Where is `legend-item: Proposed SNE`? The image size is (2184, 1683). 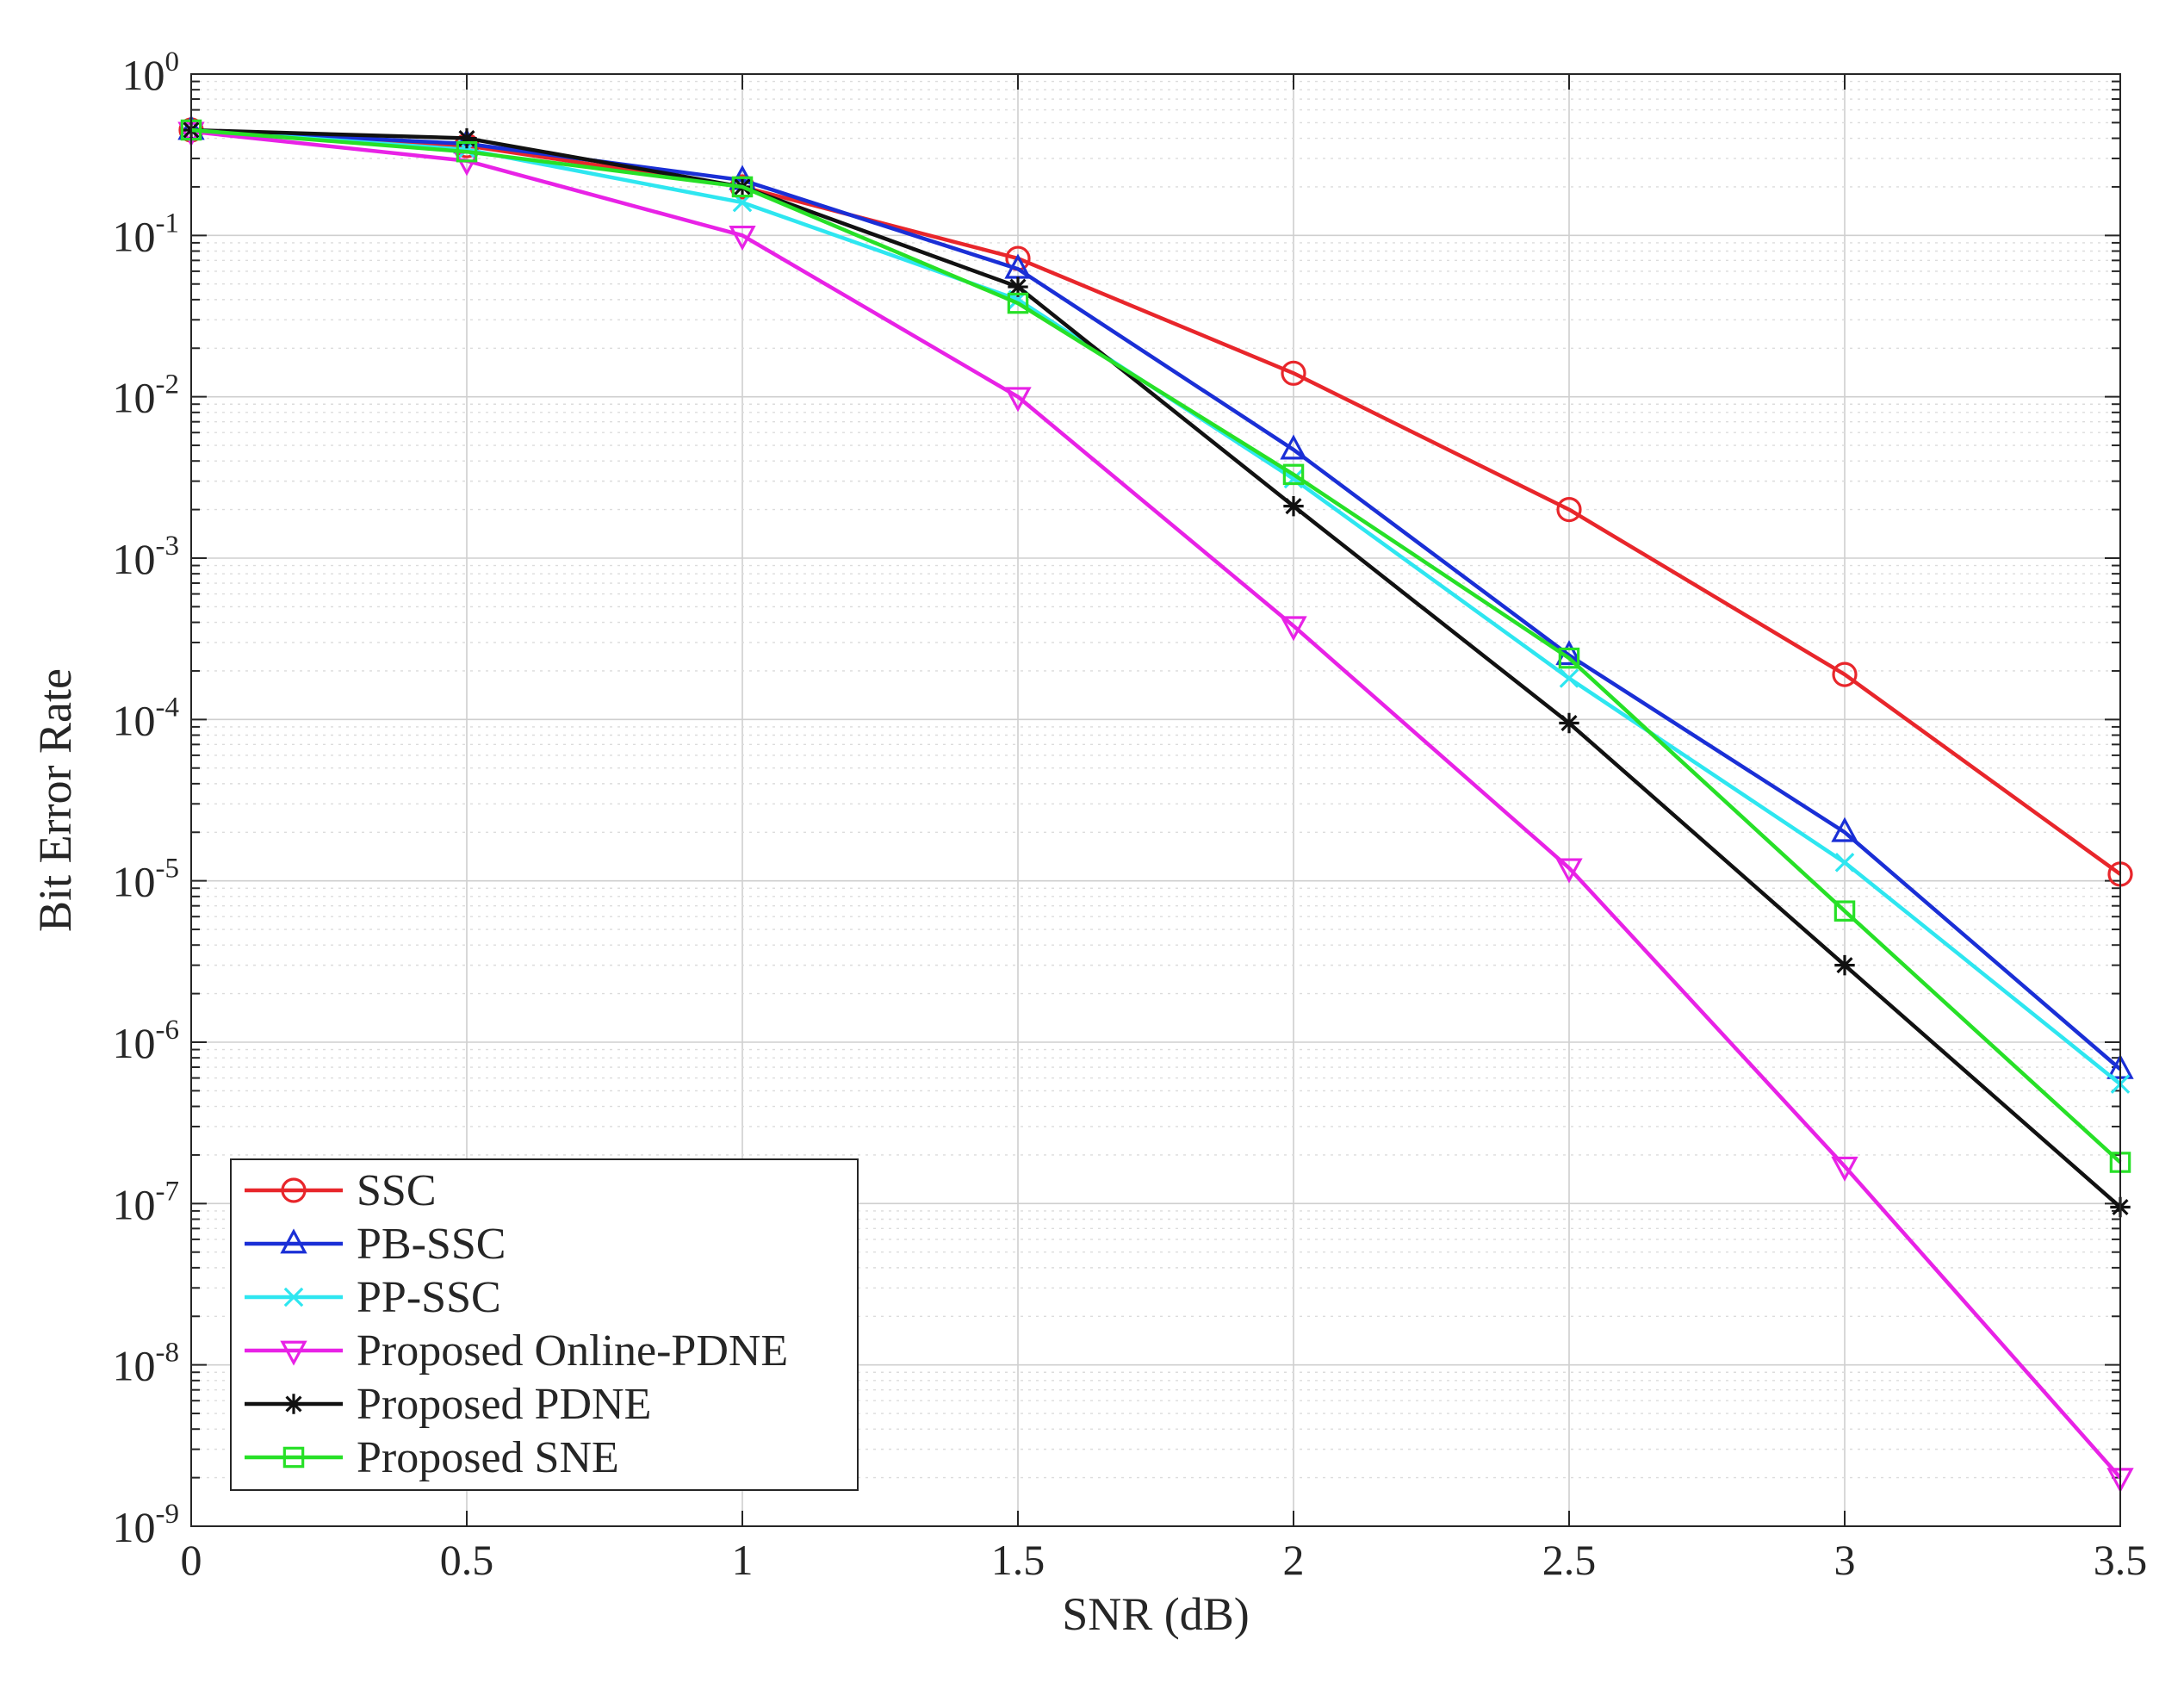
legend-item: Proposed SNE is located at coordinates (432, 1457).